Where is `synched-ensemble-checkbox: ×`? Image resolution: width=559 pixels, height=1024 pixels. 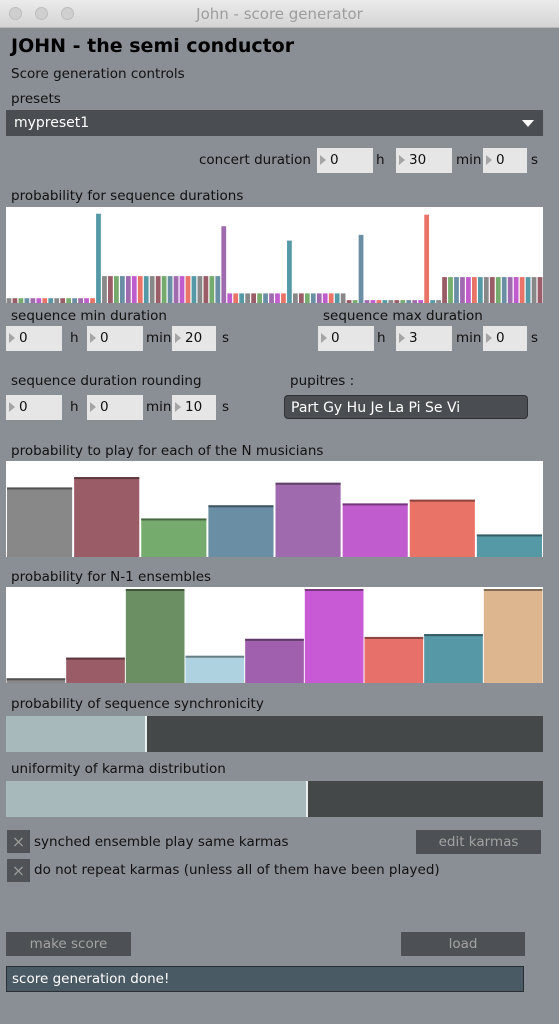
synched-ensemble-checkbox: × is located at coordinates (18, 841).